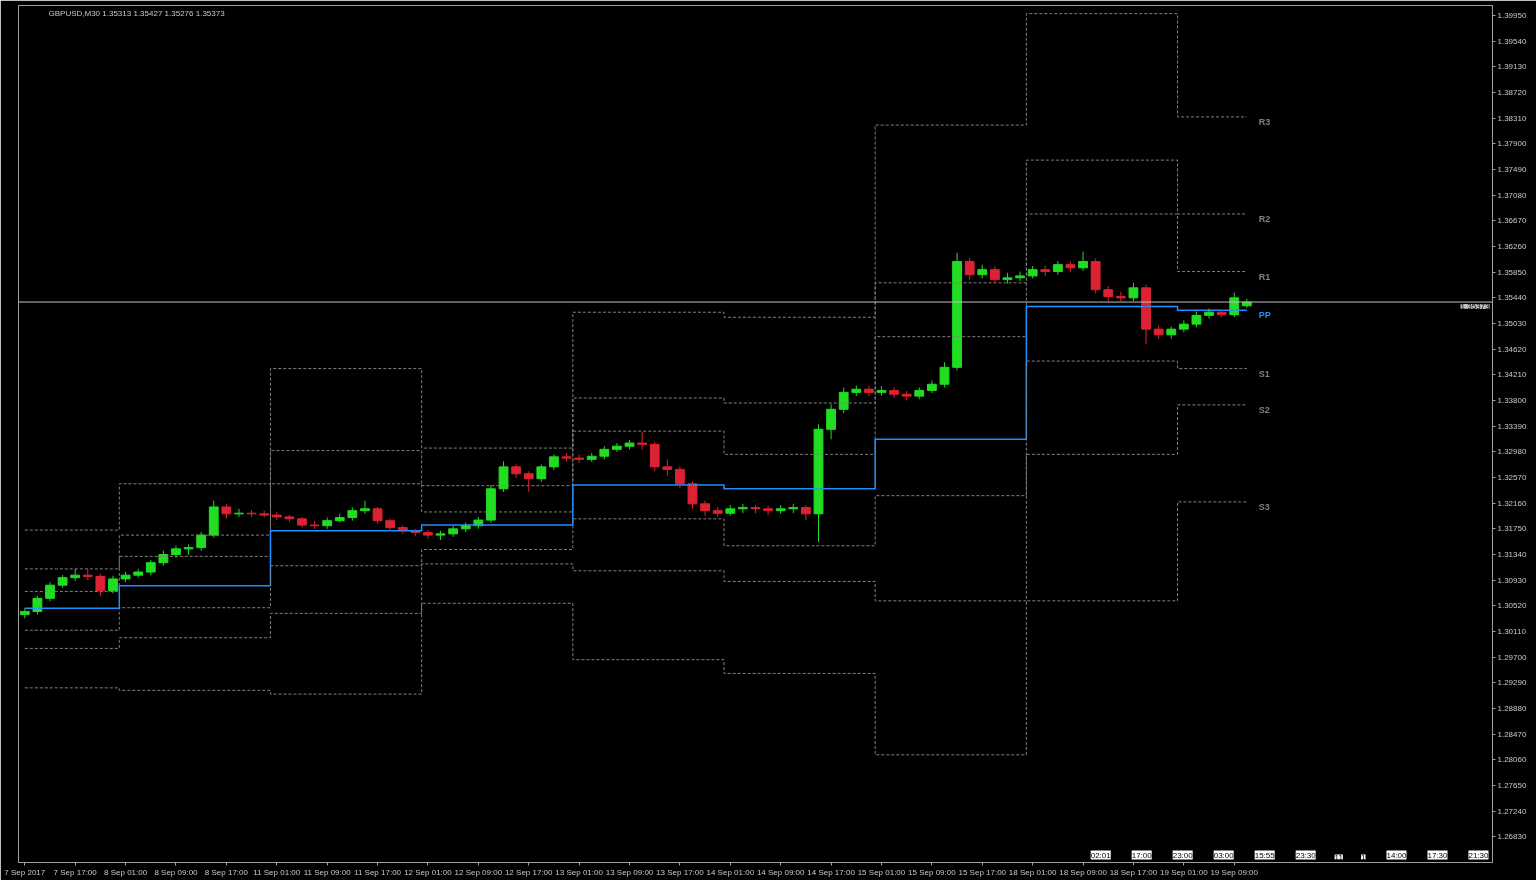 Image resolution: width=1536 pixels, height=883 pixels. Describe the element at coordinates (1184, 872) in the screenshot. I see `x-tick-label: 19 Sep 01:00` at that location.